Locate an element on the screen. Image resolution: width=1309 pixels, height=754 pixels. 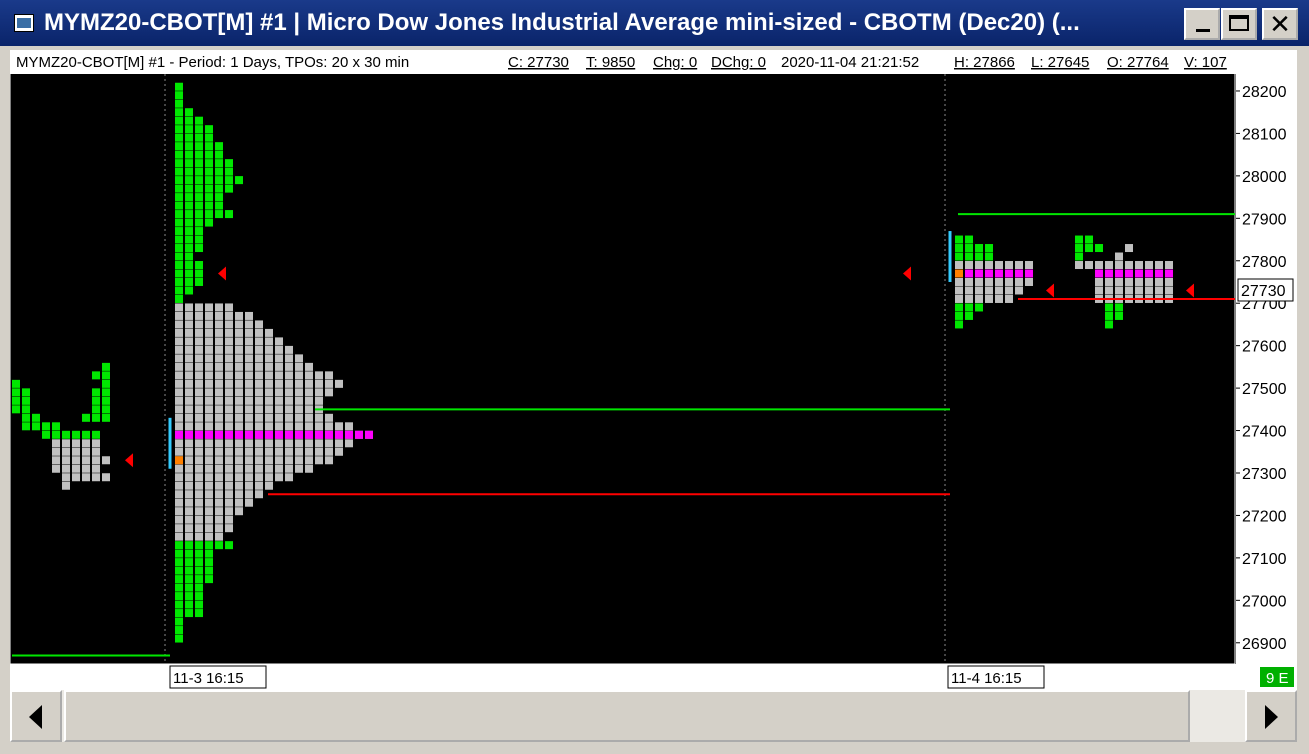
x-tick-label: 11-3 16:15 is located at coordinates (208, 678).